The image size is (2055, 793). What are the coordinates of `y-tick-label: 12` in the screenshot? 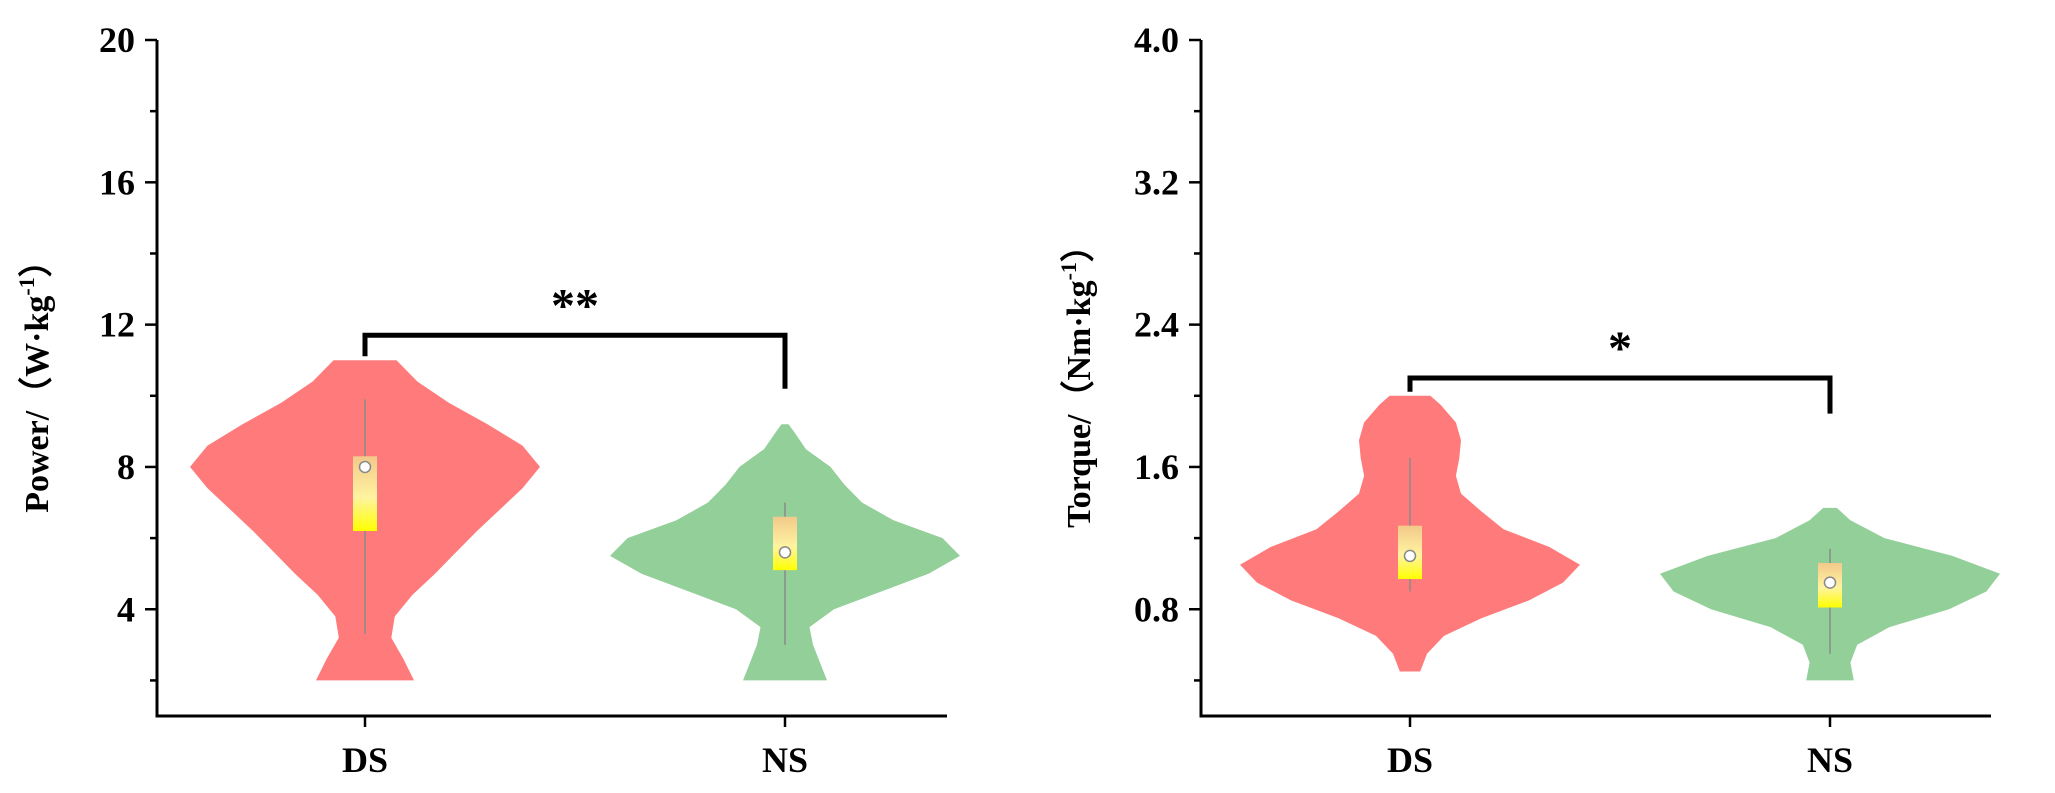 It's located at (117, 325).